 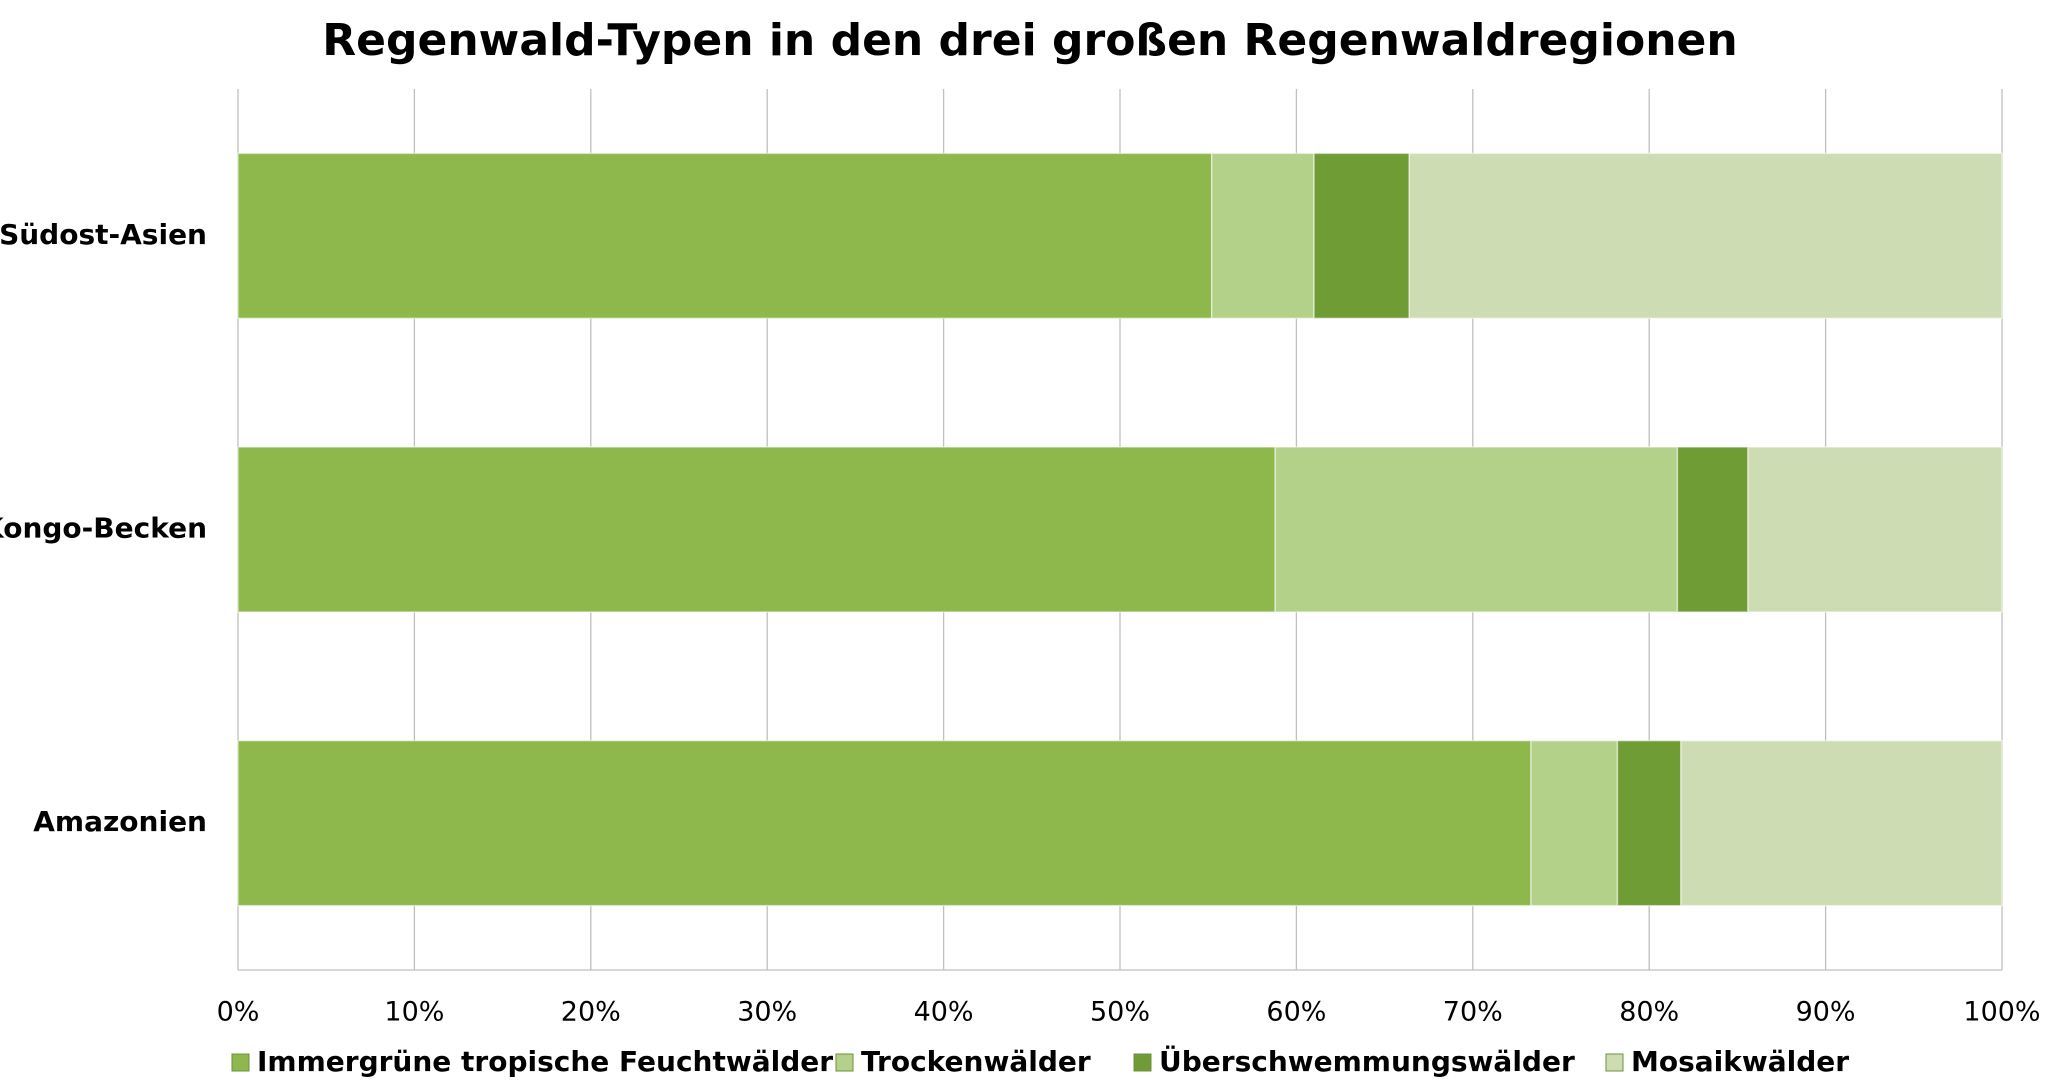 What do you see at coordinates (1740, 1061) in the screenshot?
I see `legend-label: Mosaikwälder` at bounding box center [1740, 1061].